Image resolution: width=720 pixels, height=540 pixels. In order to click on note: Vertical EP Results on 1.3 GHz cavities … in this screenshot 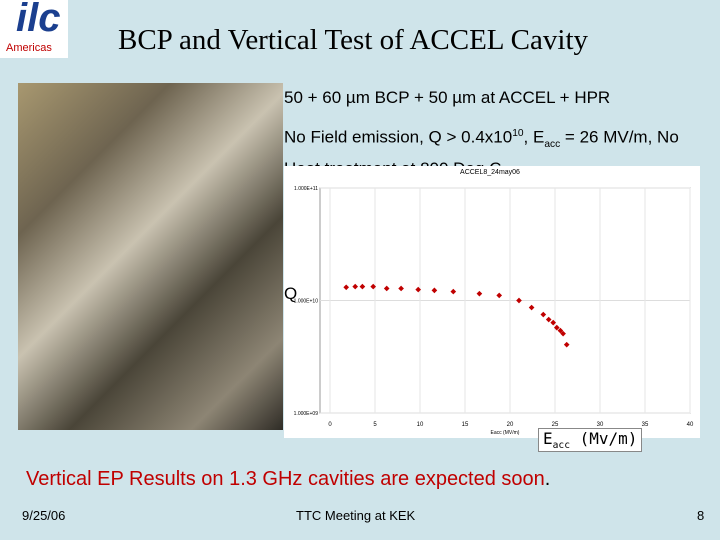, I will do `click(288, 479)`.